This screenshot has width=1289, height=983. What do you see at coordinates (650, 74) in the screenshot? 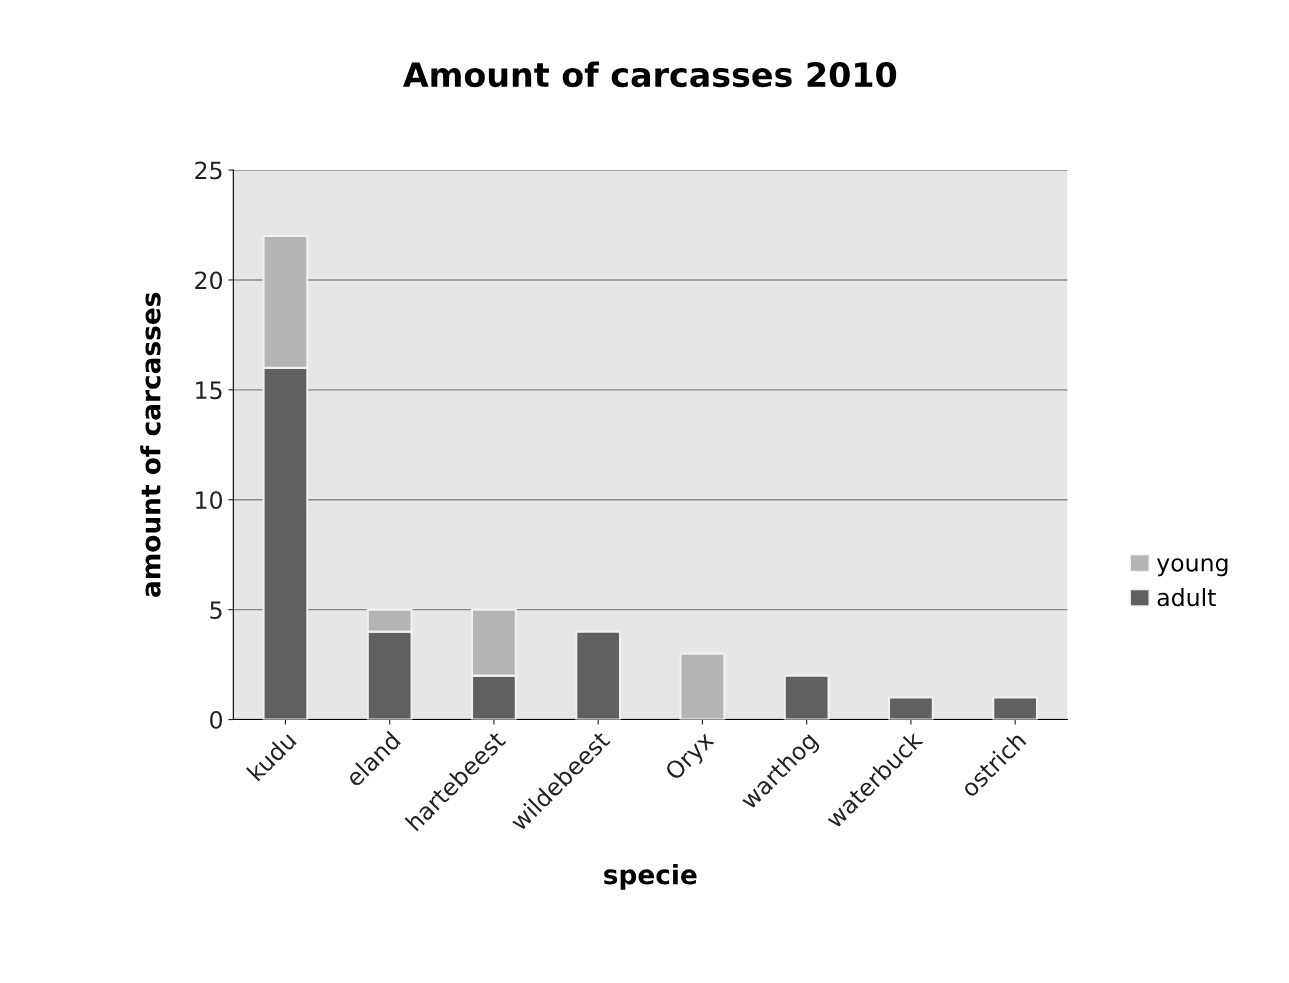
I see `chart-title: Amount of carcasses 2010` at bounding box center [650, 74].